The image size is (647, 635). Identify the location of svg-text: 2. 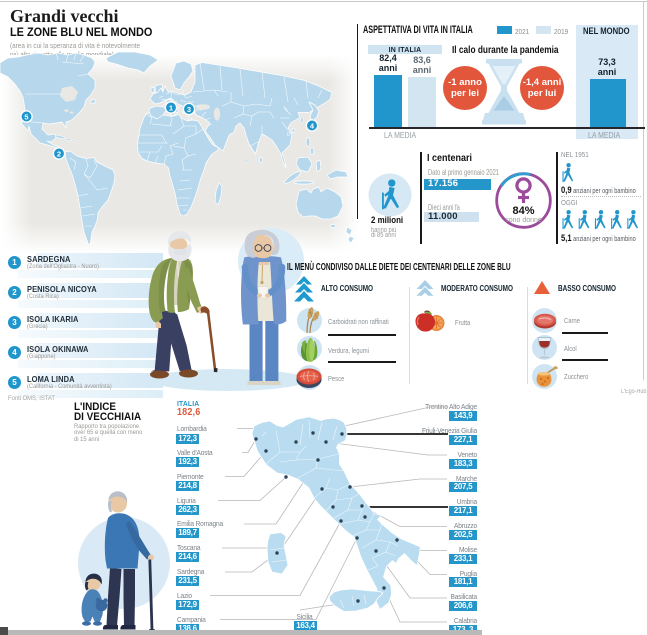
(59, 153).